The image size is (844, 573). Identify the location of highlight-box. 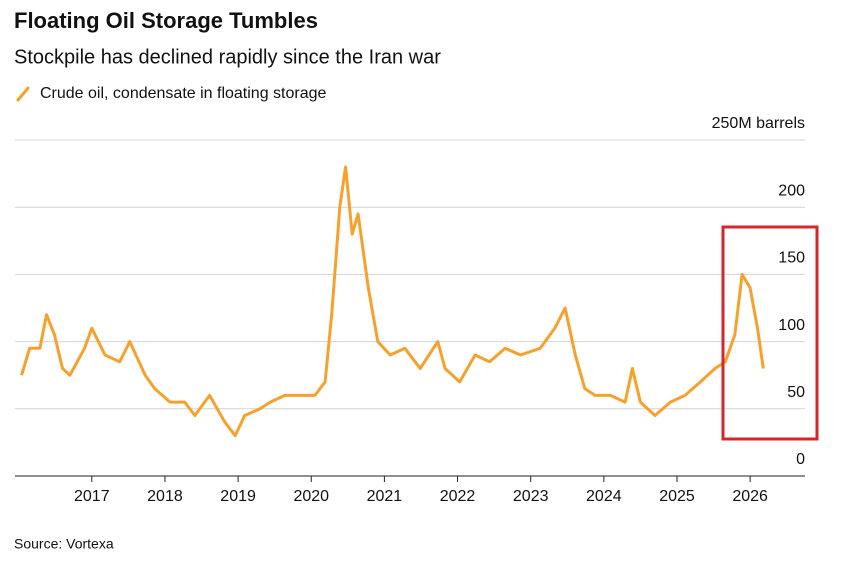
(770, 333).